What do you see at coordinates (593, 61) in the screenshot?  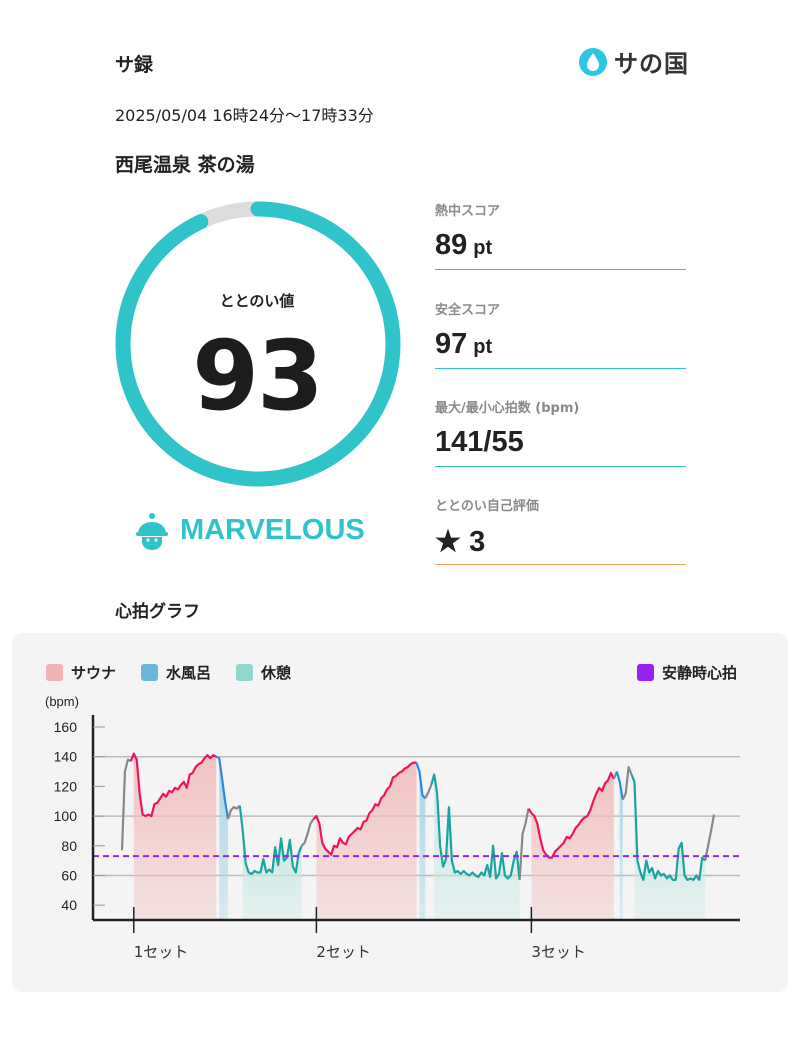 I see `water-drop-icon` at bounding box center [593, 61].